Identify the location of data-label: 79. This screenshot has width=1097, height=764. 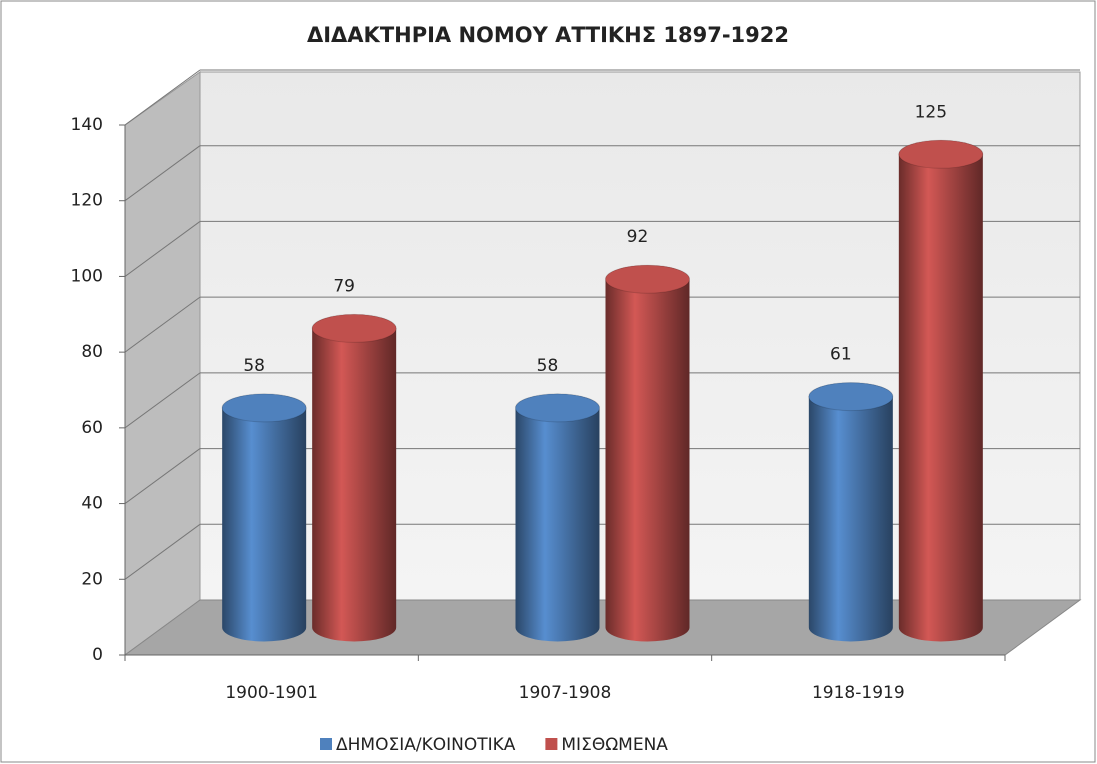
(344, 286).